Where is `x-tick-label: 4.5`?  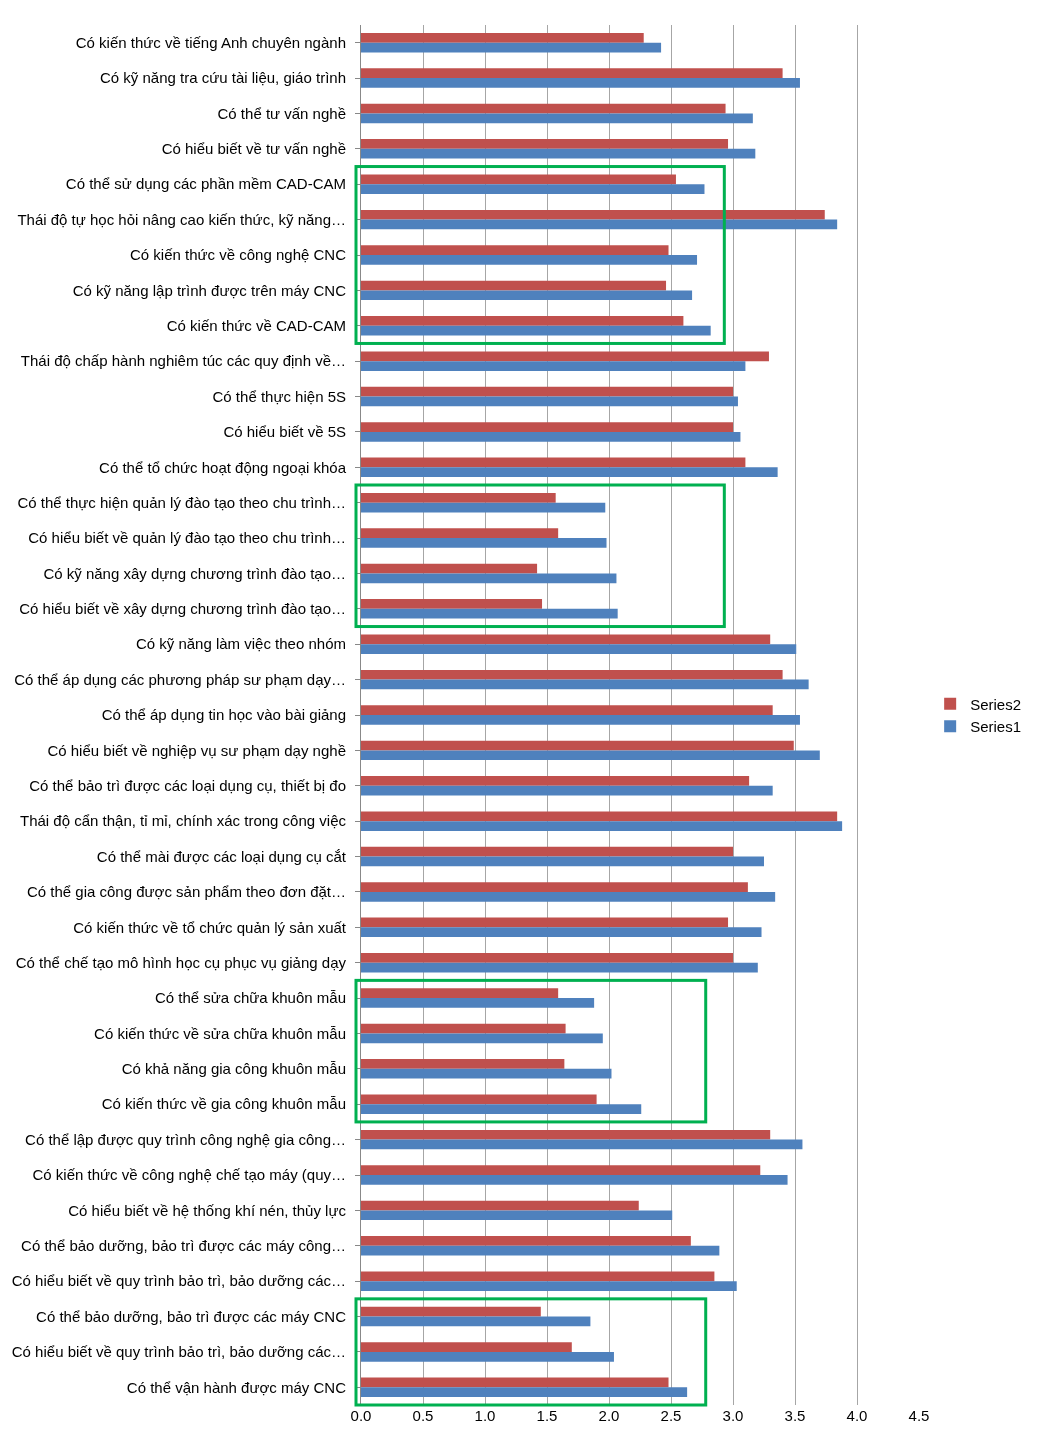 x-tick-label: 4.5 is located at coordinates (919, 1415).